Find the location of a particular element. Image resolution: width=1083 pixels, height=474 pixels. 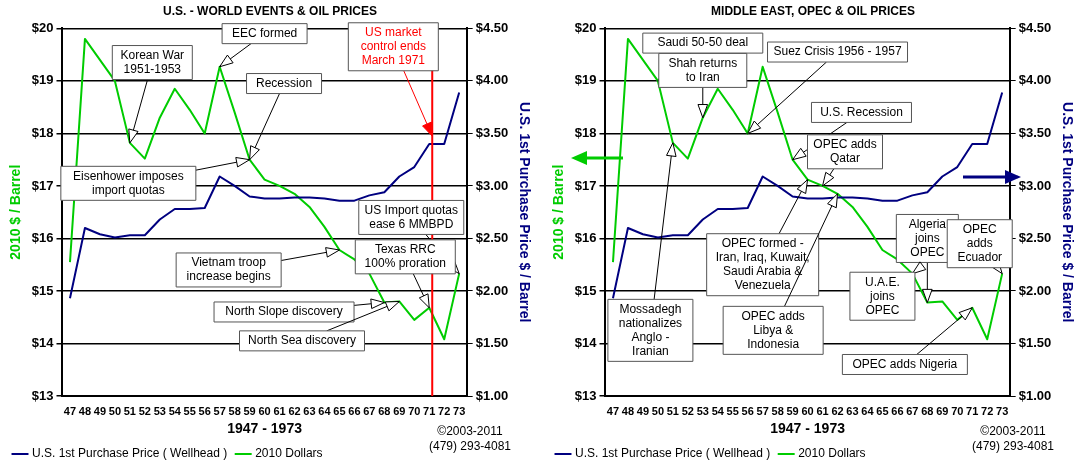

text: (479) 293-4081 is located at coordinates (1013, 446).